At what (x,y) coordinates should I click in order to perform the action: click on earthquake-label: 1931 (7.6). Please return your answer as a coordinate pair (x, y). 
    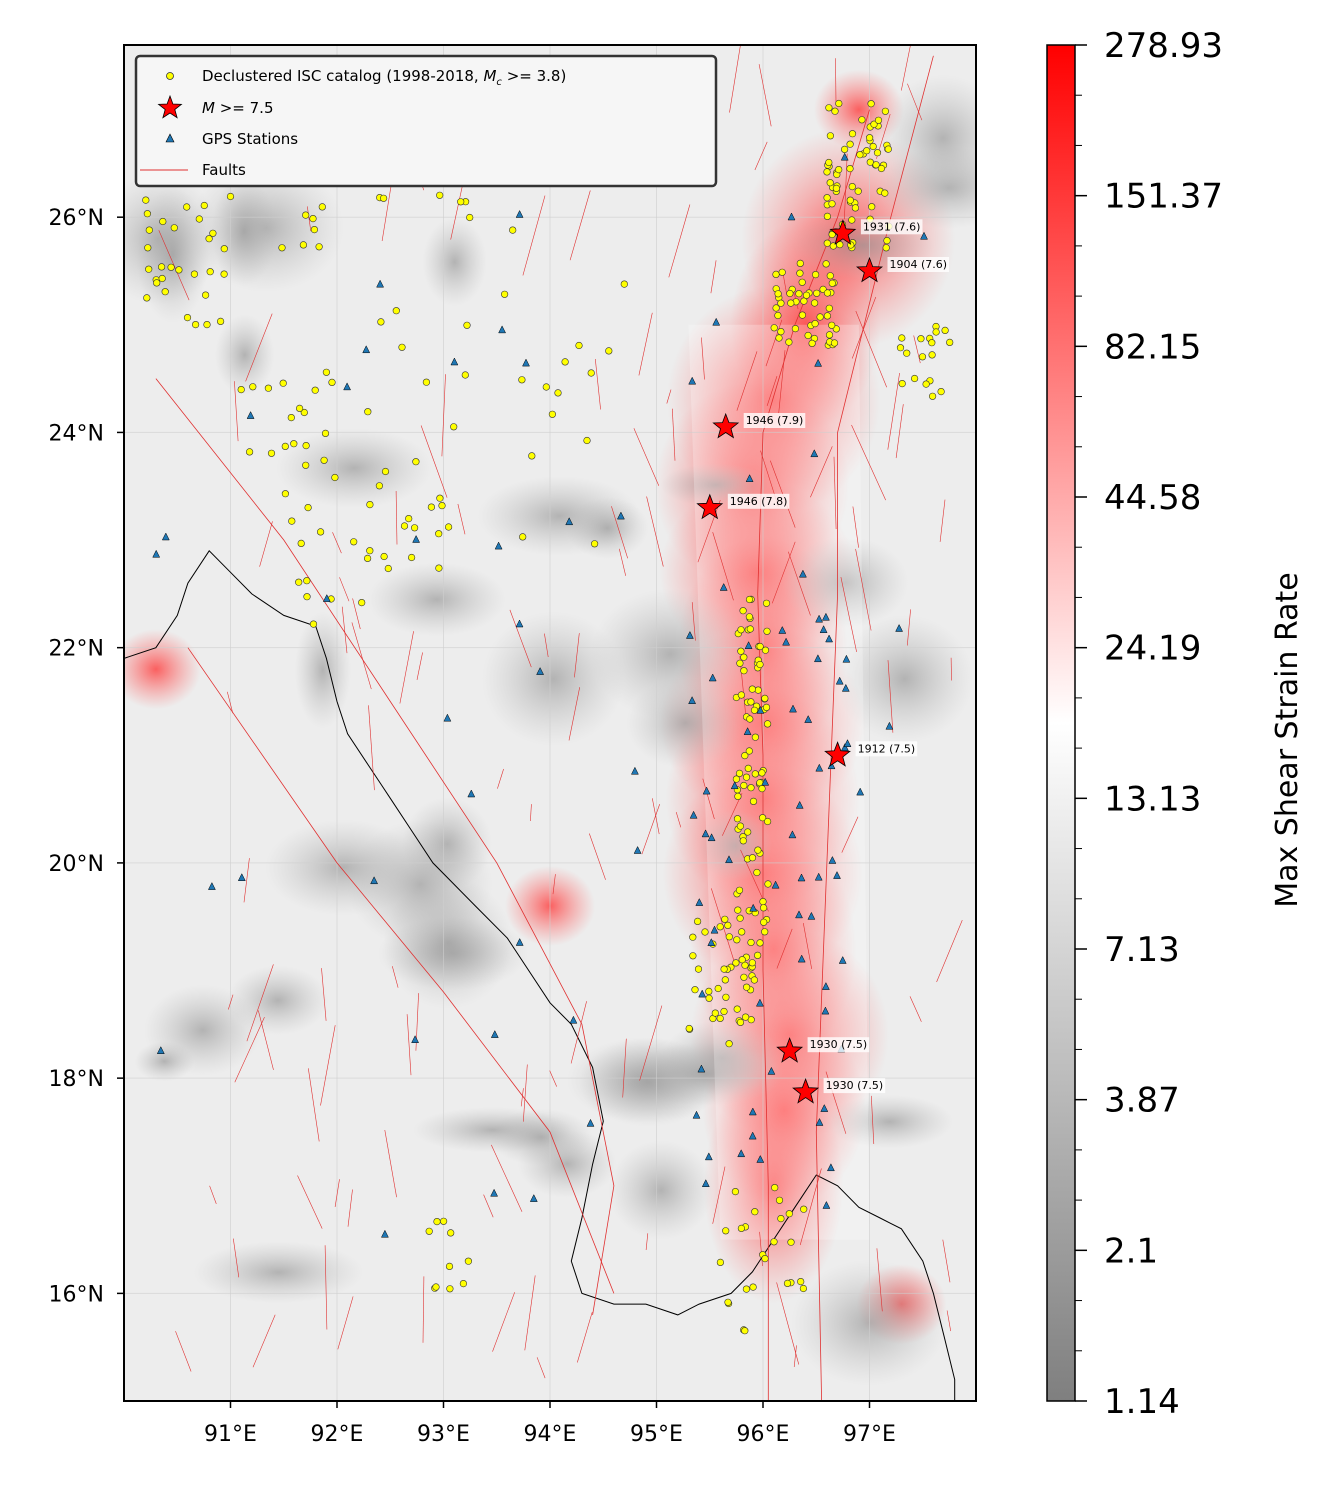
    Looking at the image, I should click on (892, 226).